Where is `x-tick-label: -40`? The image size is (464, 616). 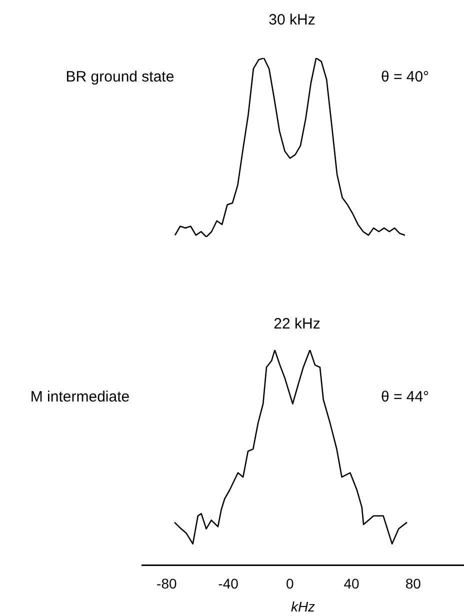 x-tick-label: -40 is located at coordinates (228, 584).